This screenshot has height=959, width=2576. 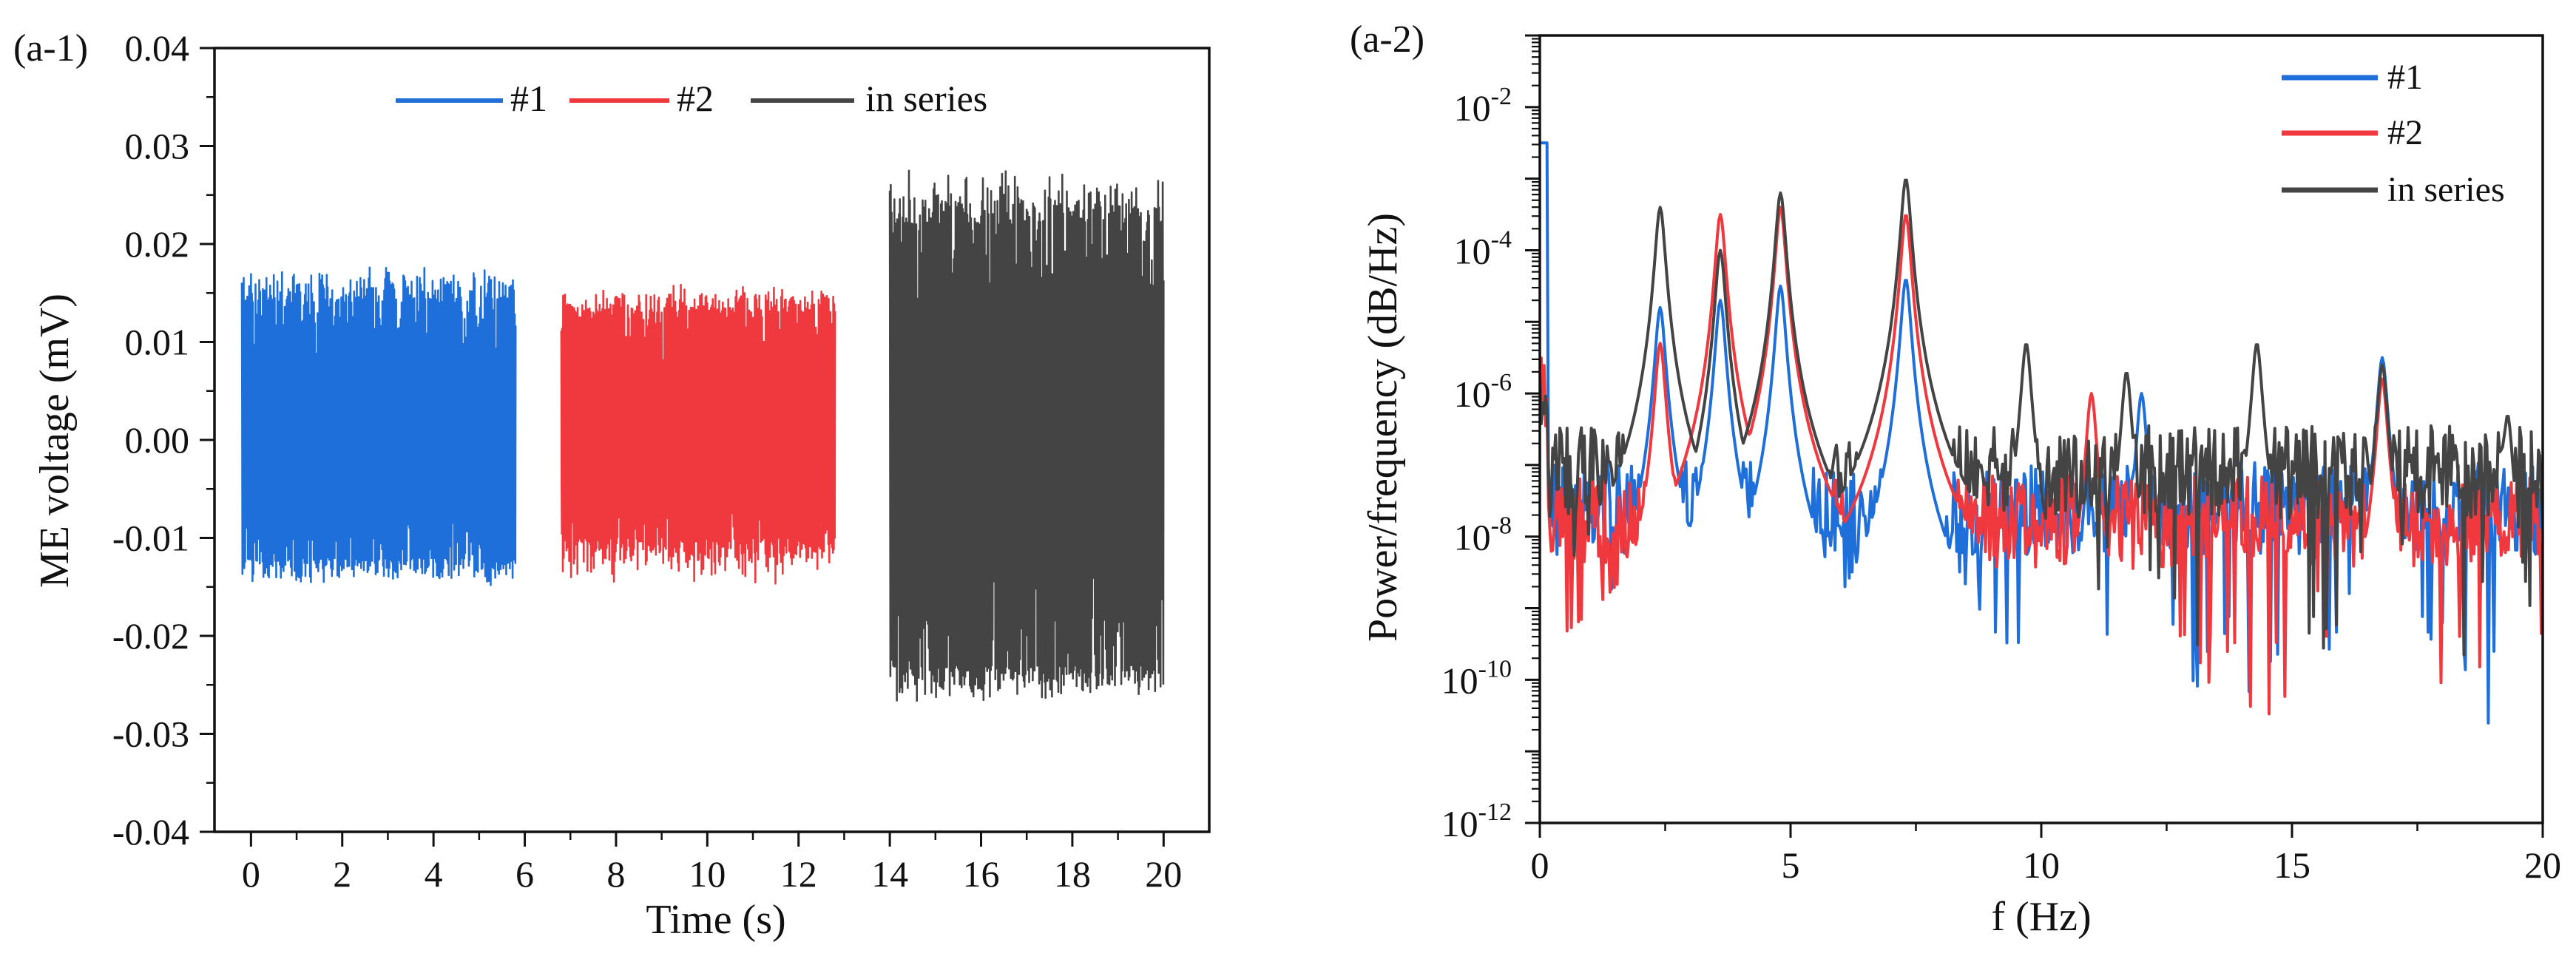 I want to click on panel-a1-legend: #1 #2 in series, so click(x=691, y=98).